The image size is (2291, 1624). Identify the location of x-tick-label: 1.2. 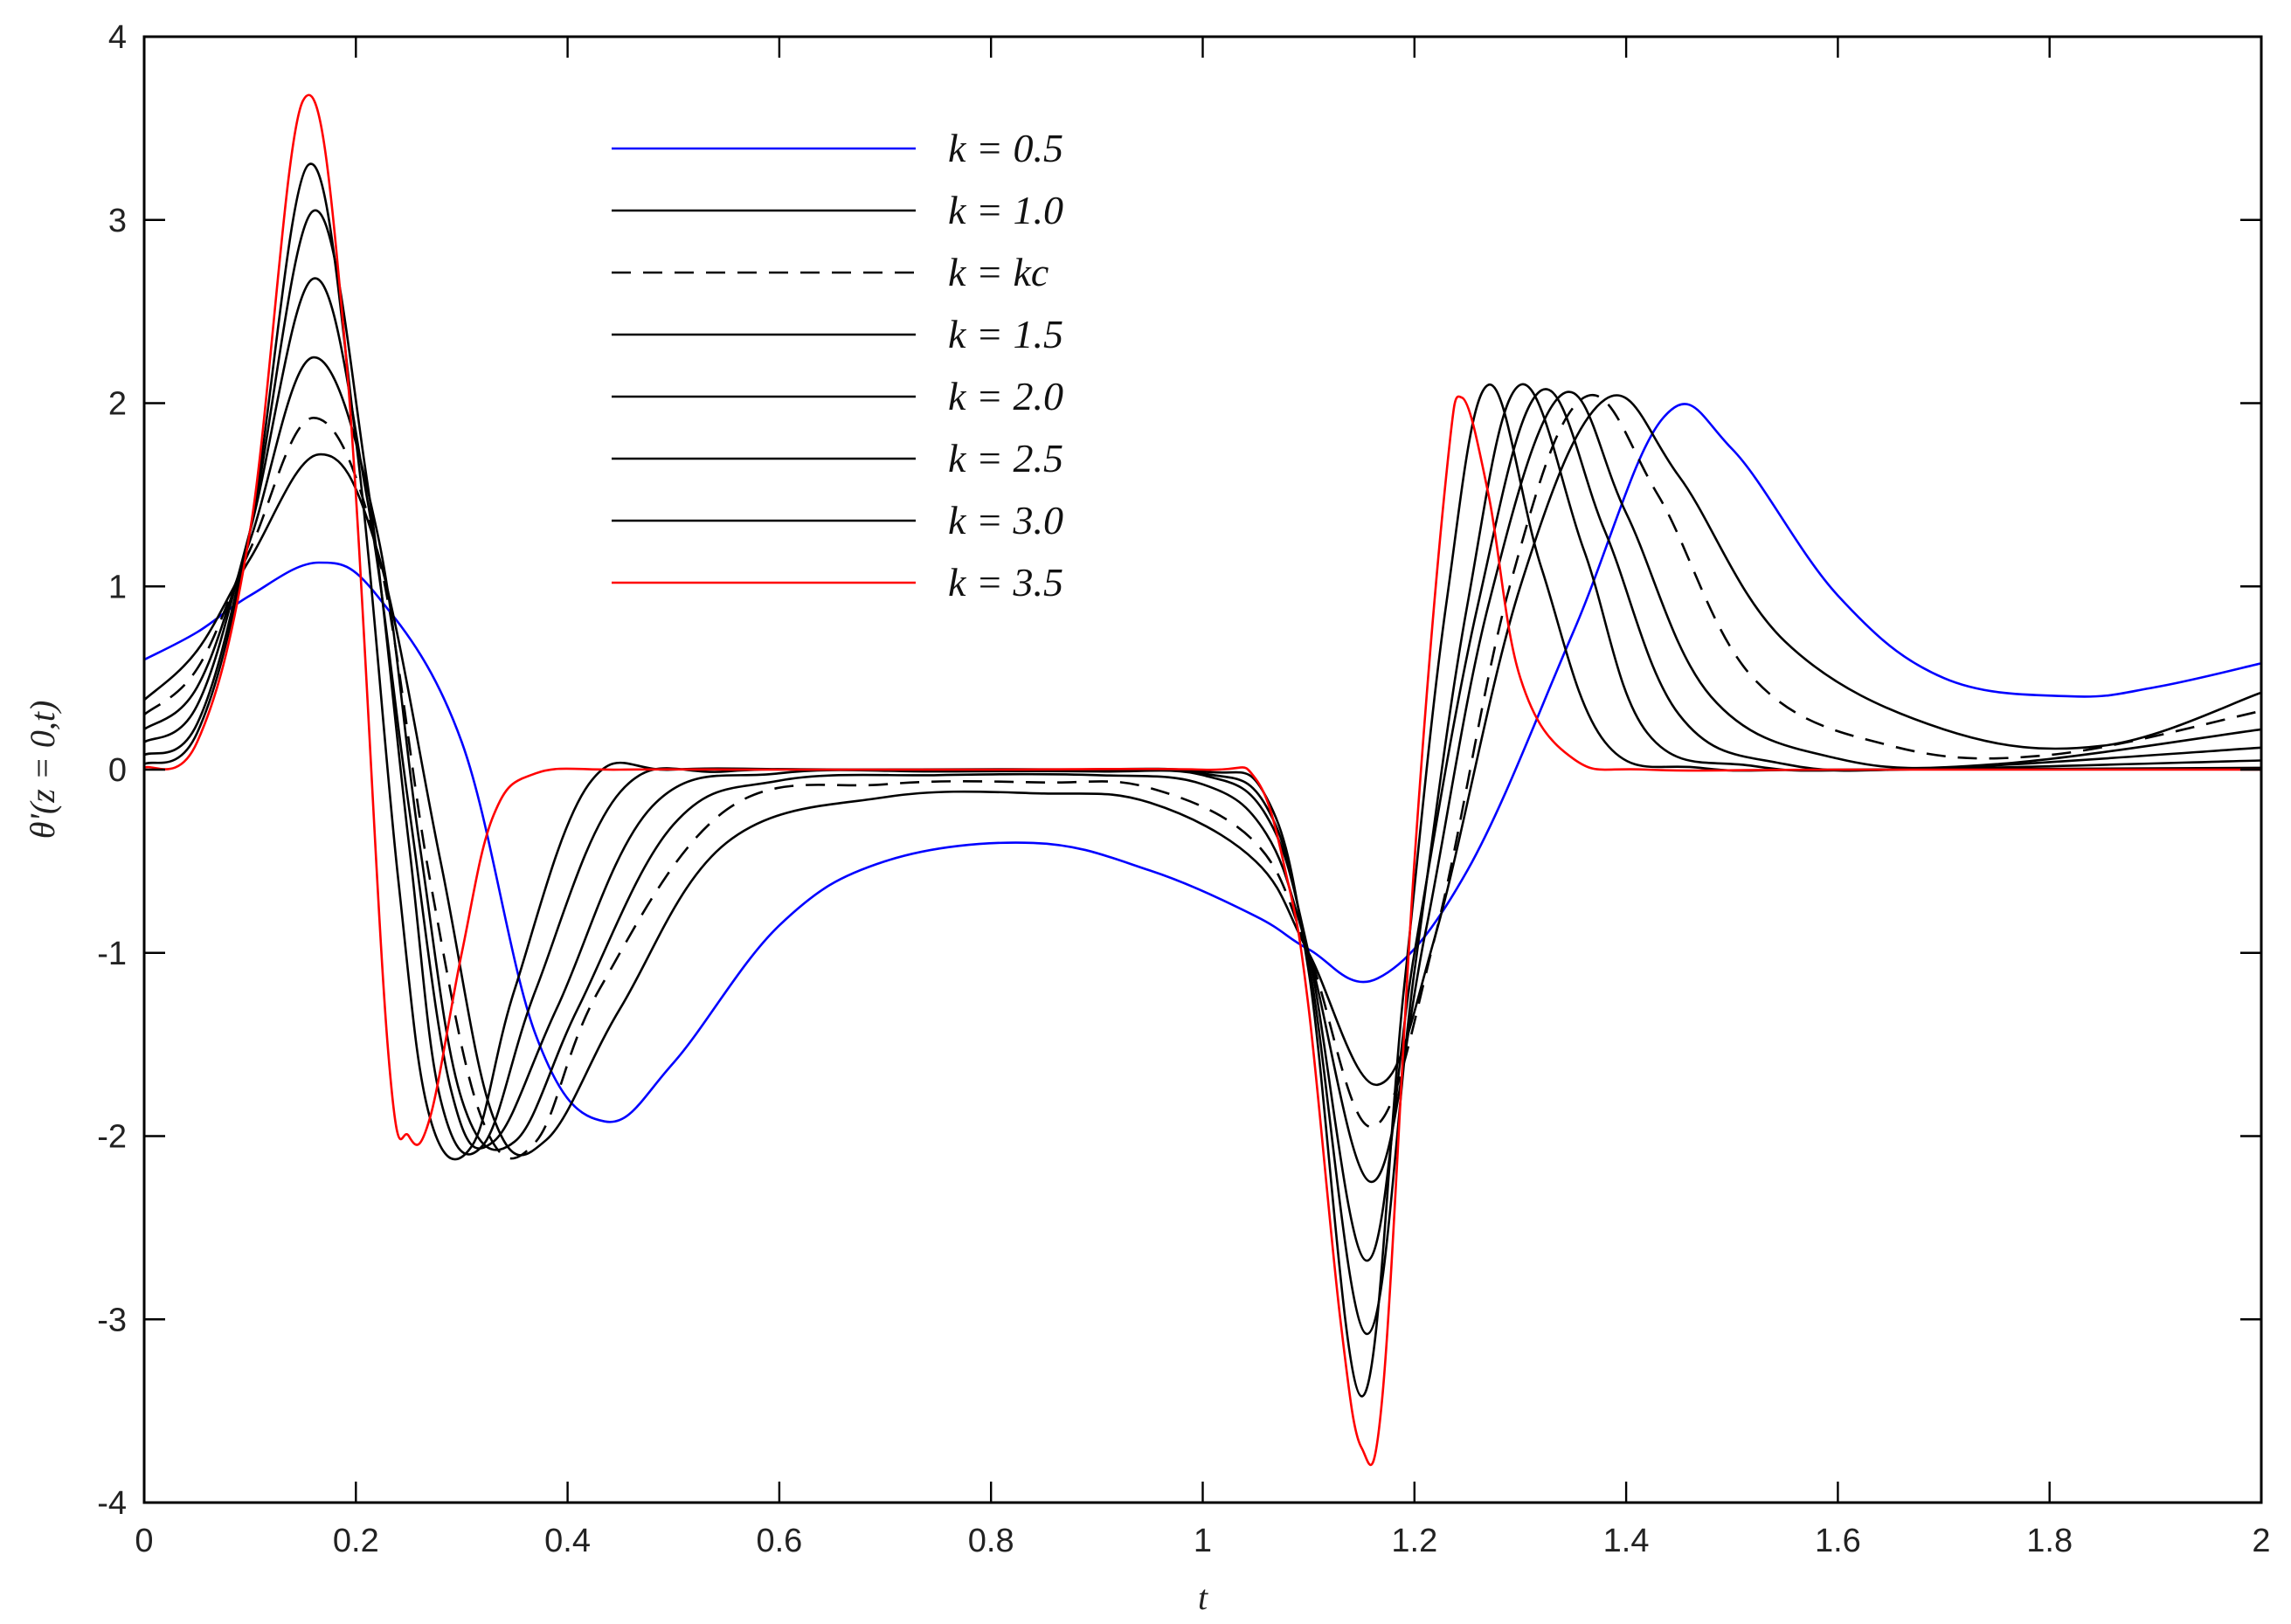
(1414, 1541).